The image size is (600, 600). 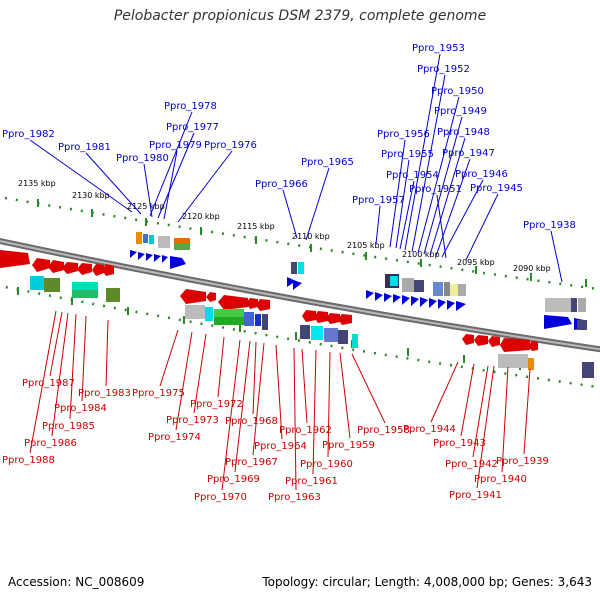 I want to click on gene-label: Ppro_1965, so click(x=327, y=162).